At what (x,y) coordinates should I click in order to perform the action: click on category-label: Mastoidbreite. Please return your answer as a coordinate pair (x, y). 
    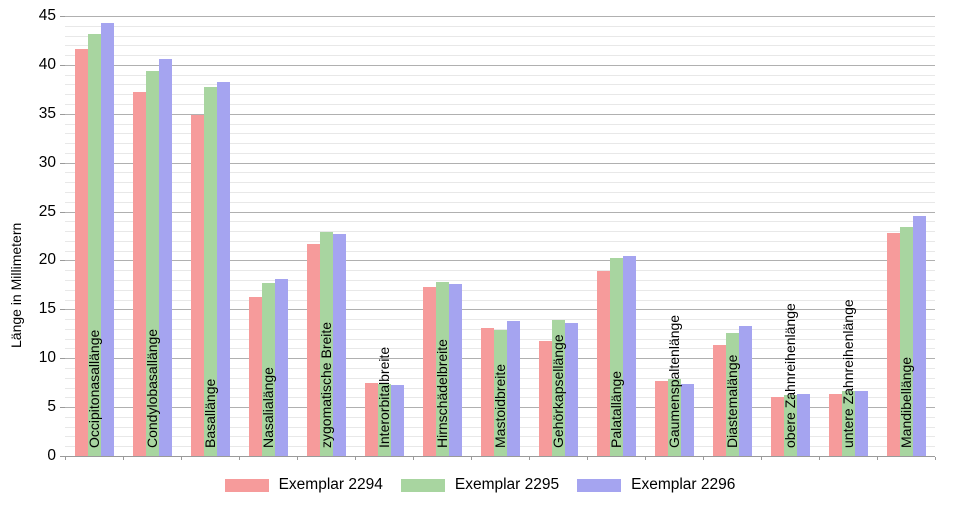
    Looking at the image, I should click on (499, 405).